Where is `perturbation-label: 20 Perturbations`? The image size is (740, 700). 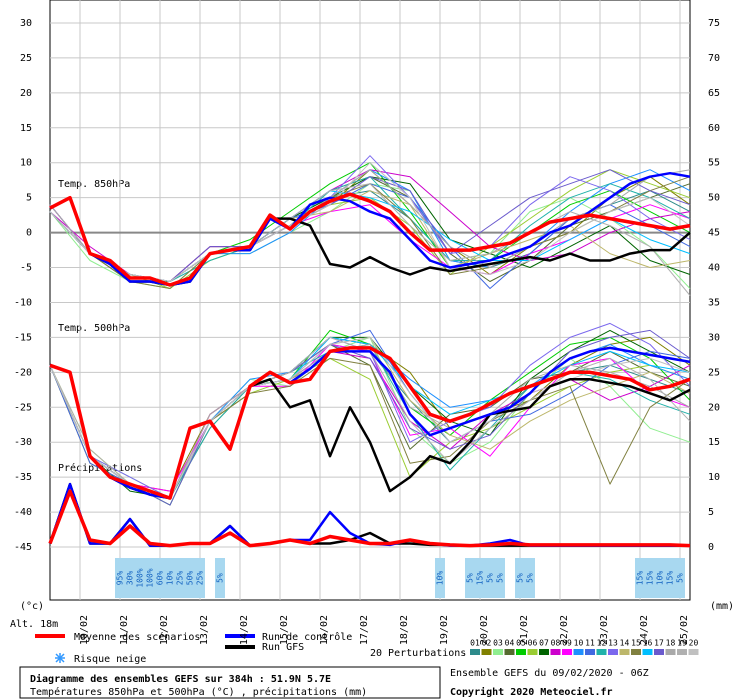
perturbation-label: 20 Perturbations is located at coordinates (418, 653).